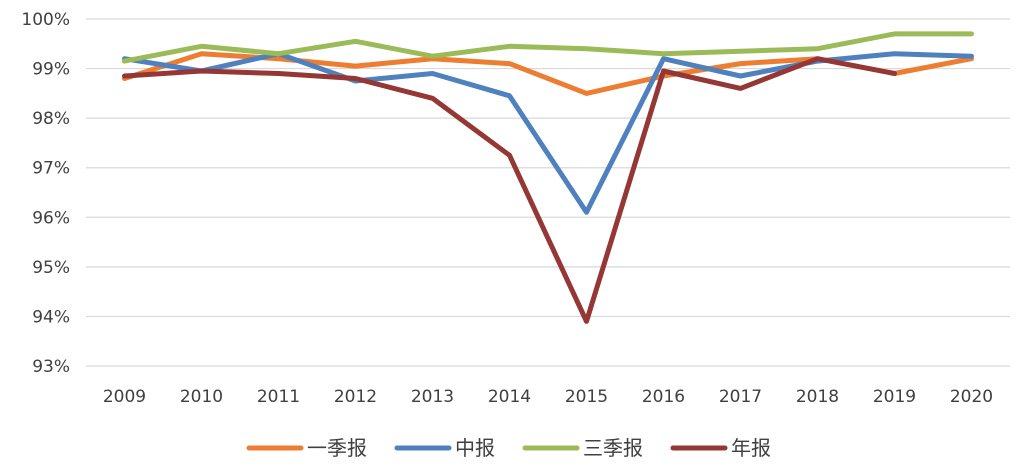 This screenshot has height=471, width=1020. Describe the element at coordinates (306, 448) in the screenshot. I see `legend-item-1: 一季报` at that location.